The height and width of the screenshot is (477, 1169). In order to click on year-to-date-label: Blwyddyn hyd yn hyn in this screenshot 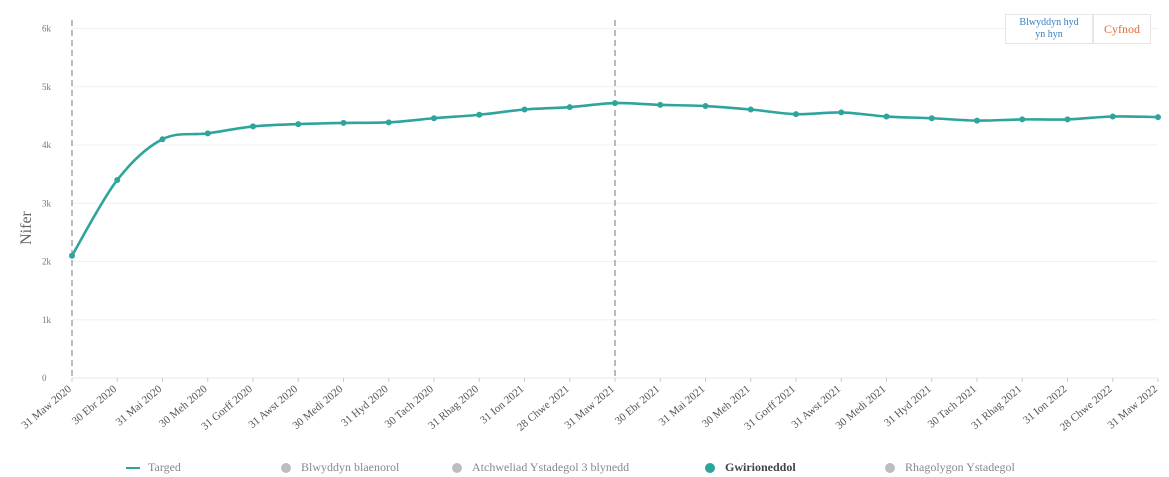, I will do `click(1049, 28)`.